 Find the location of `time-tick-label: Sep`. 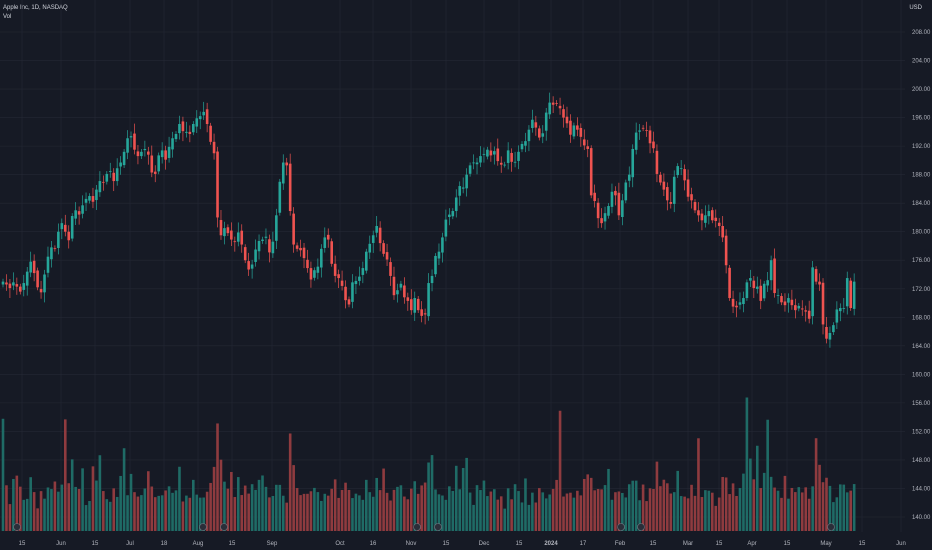

time-tick-label: Sep is located at coordinates (272, 544).